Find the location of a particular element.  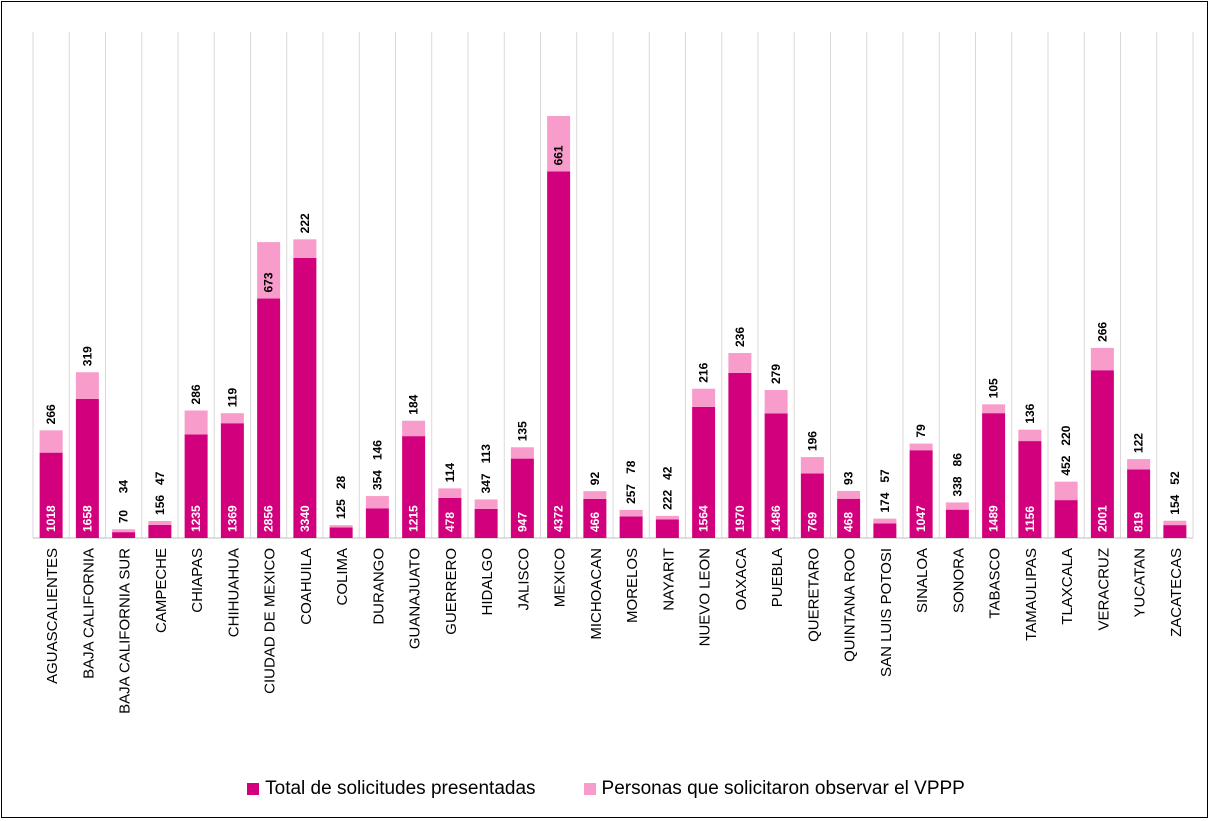

category-tick-label: QUERETARO is located at coordinates (813, 595).